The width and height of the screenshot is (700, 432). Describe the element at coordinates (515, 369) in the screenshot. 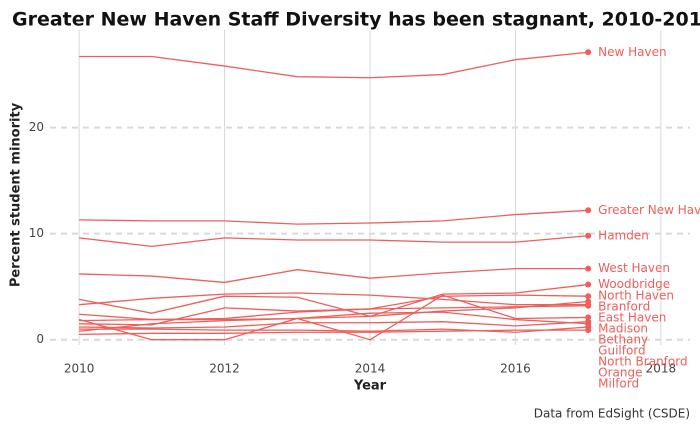

I see `x-tick-label: 2016` at that location.